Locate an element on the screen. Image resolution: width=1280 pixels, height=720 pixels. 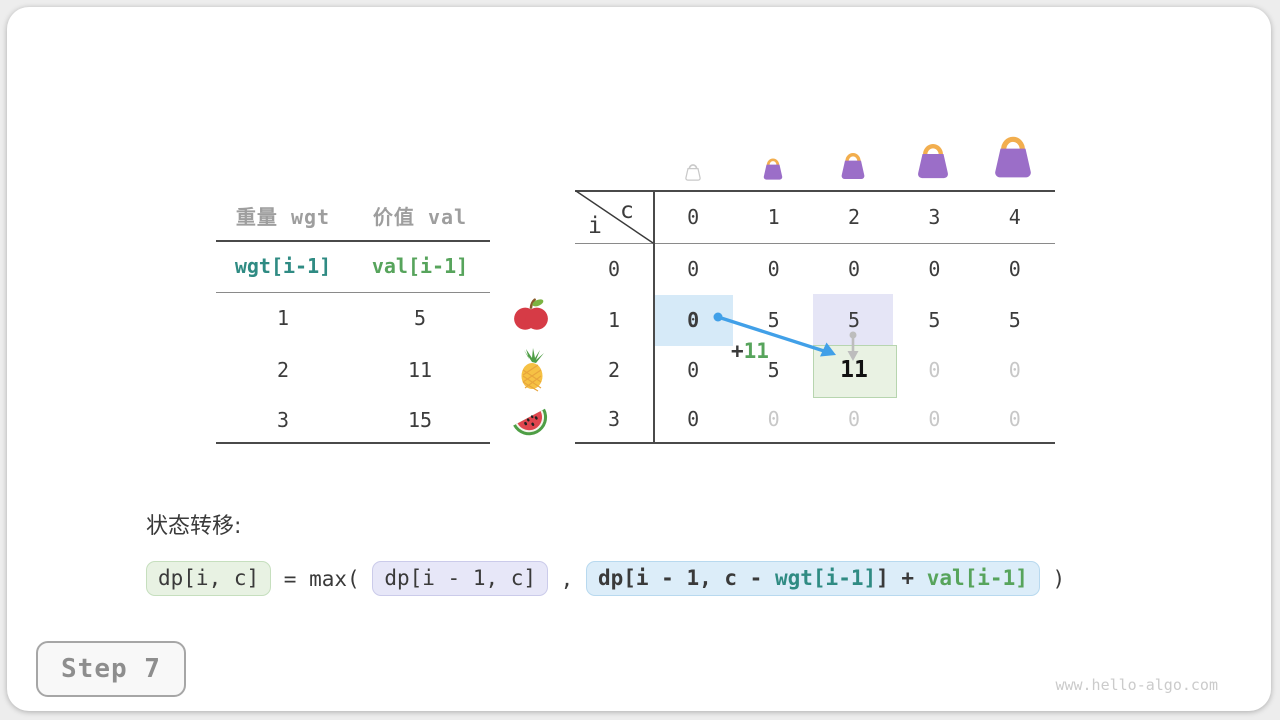
dp-col-header: 0 is located at coordinates (693, 216).